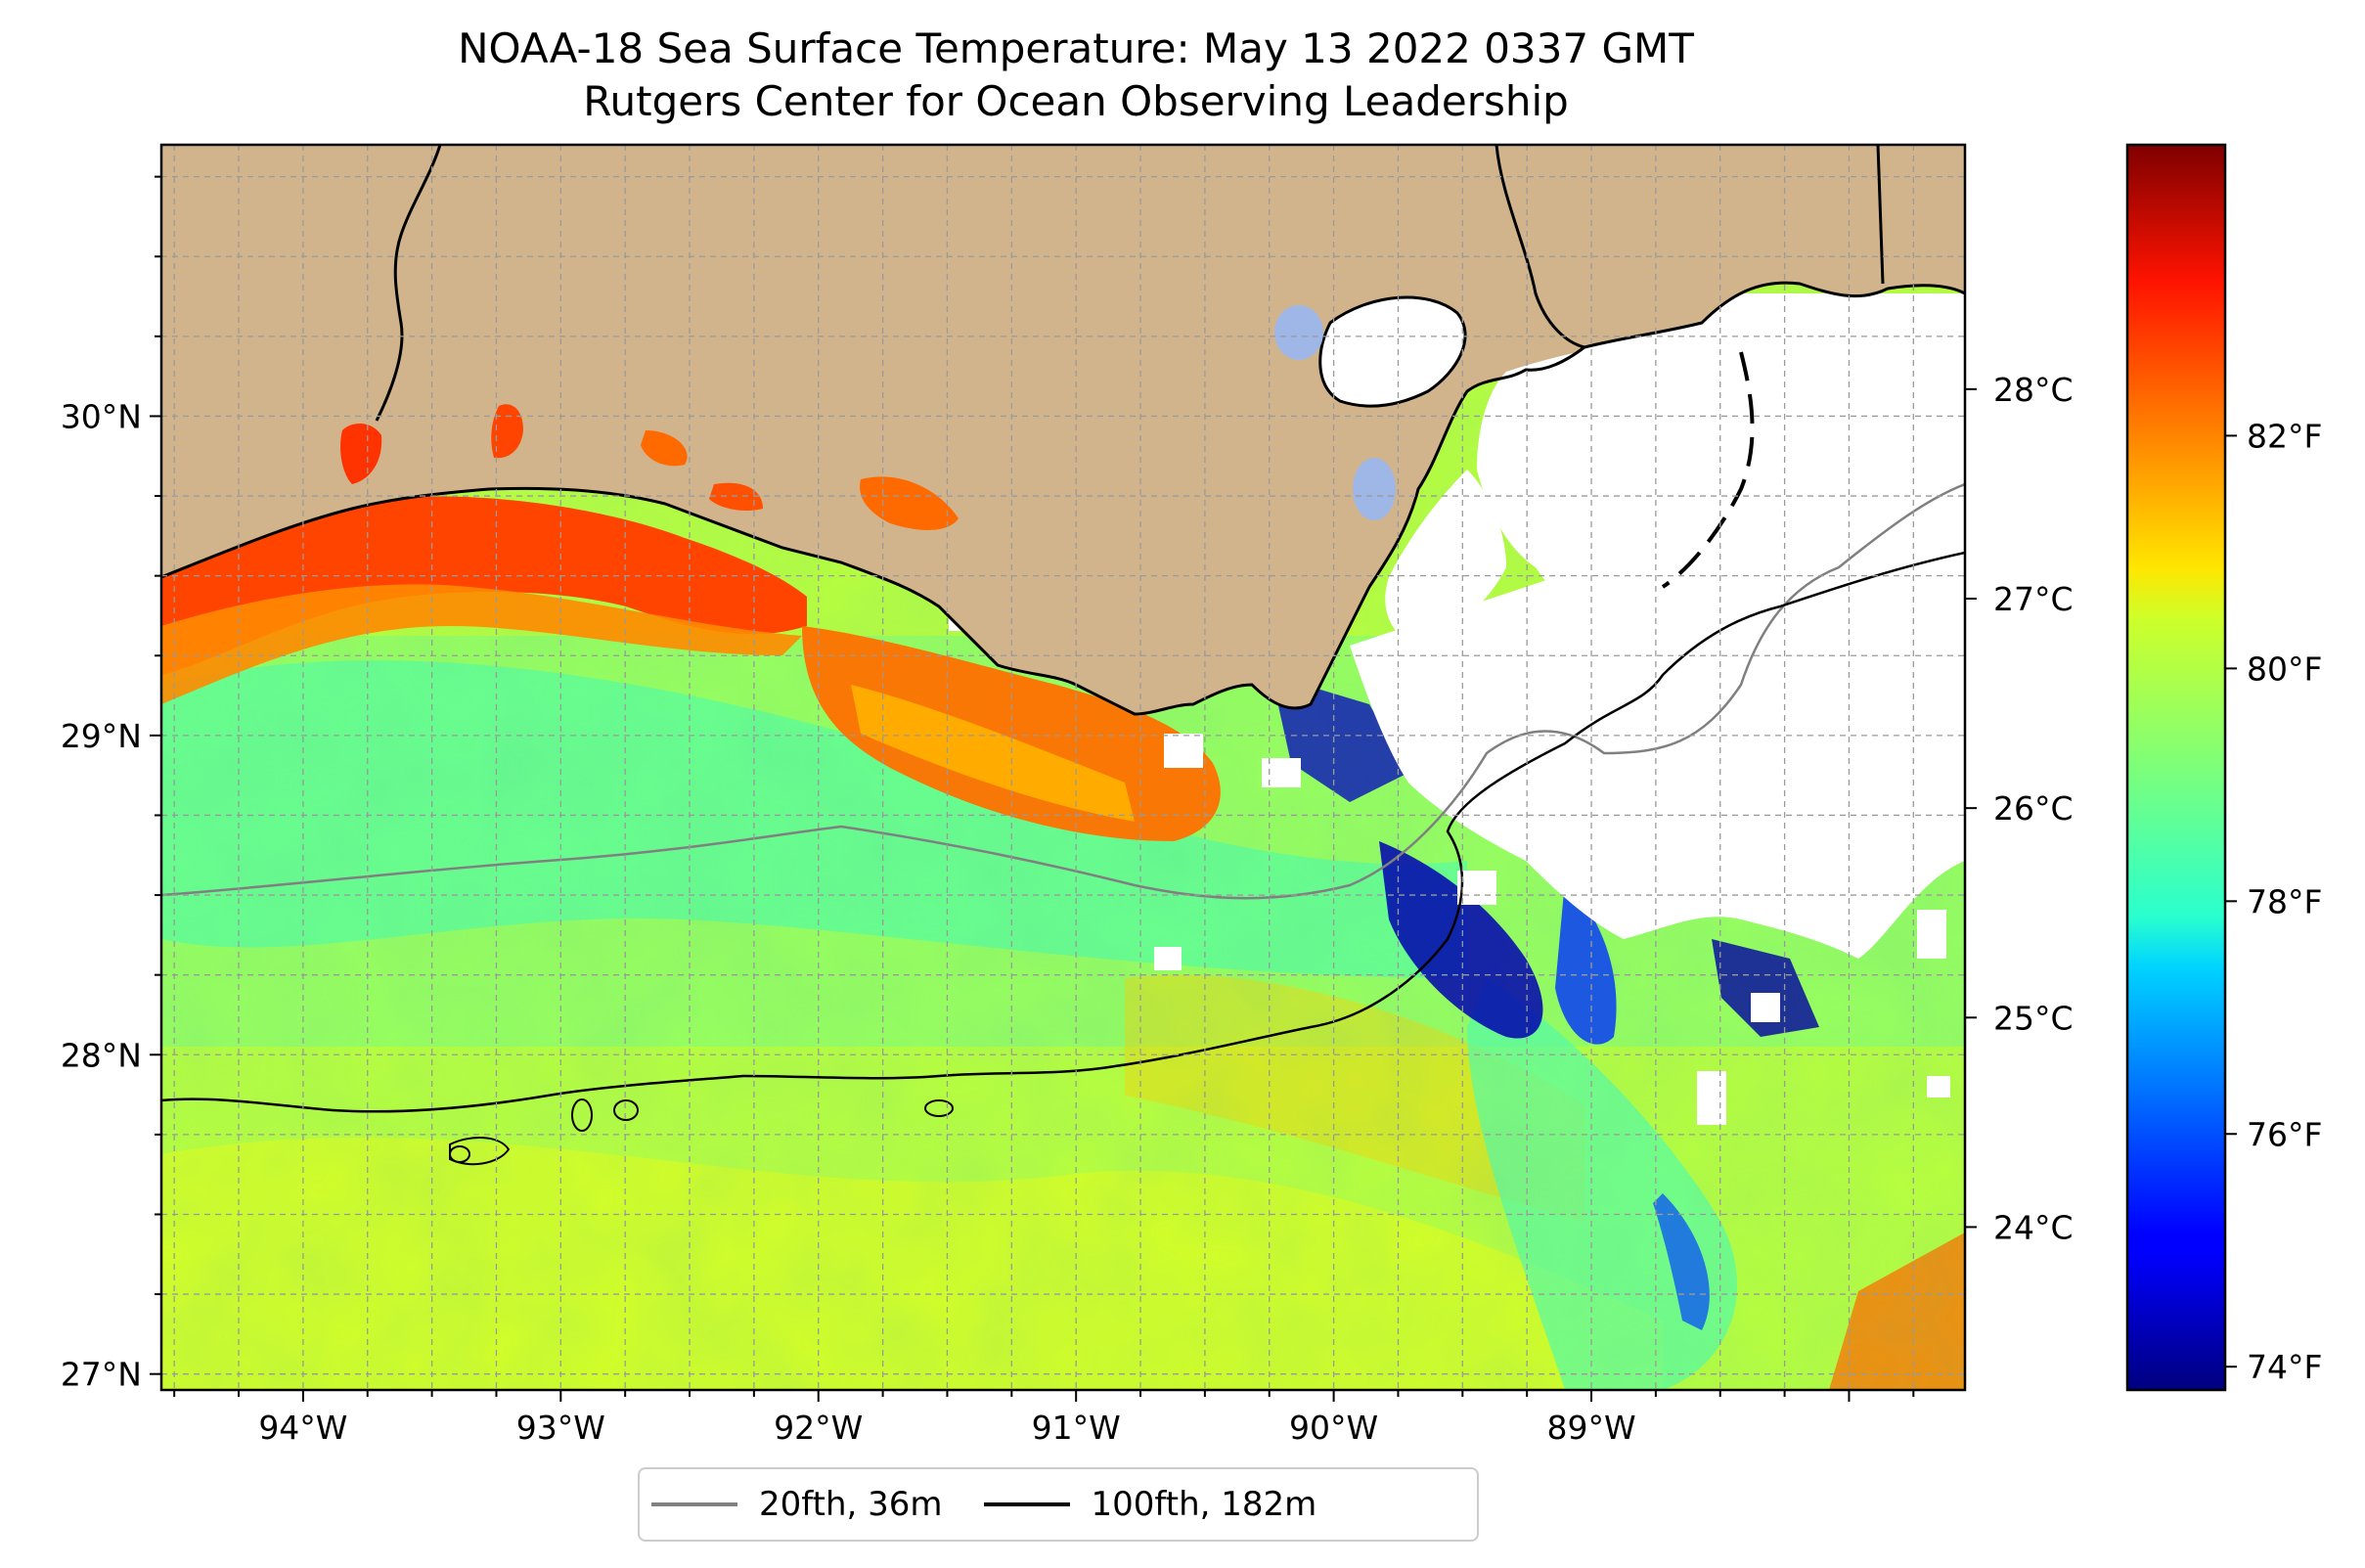 This screenshot has width=2365, height=1568. I want to click on lon-tick-label: 90°W, so click(1333, 1428).